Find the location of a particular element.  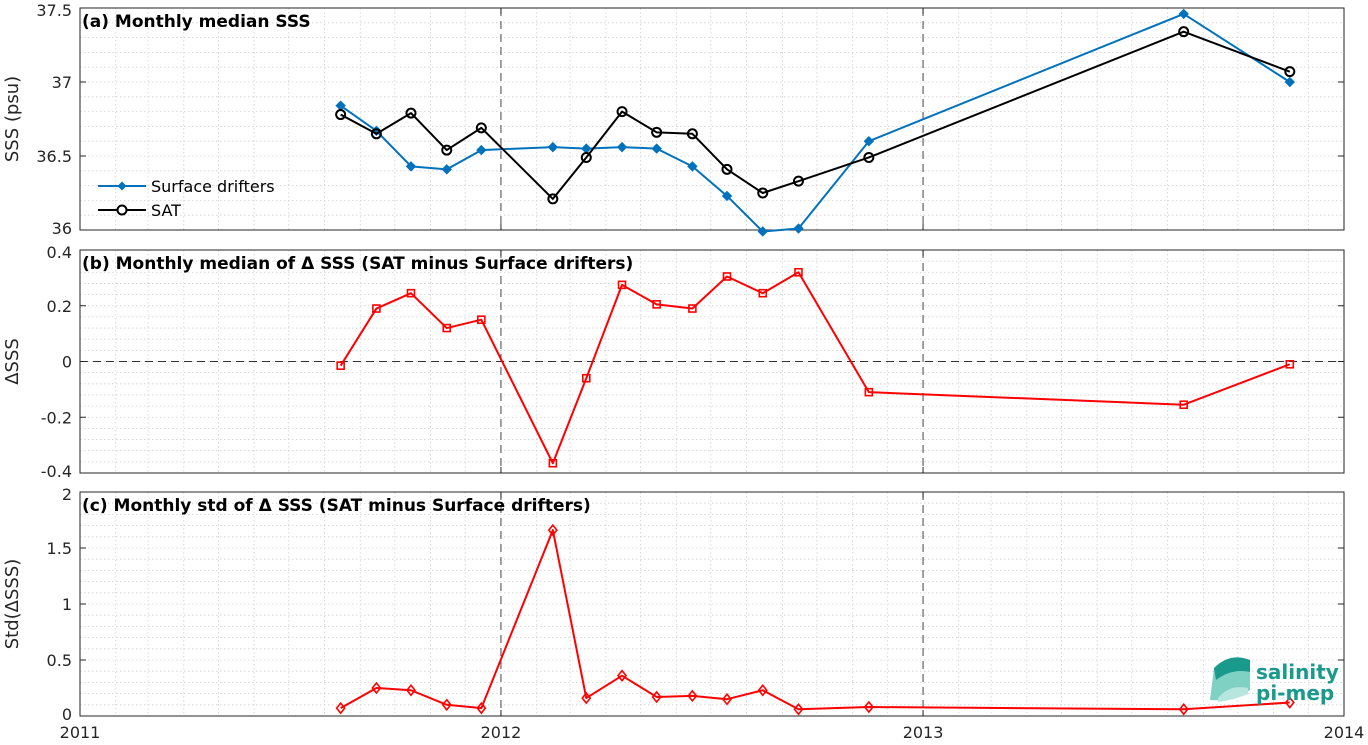

x-tick-label: 2013 is located at coordinates (923, 732).